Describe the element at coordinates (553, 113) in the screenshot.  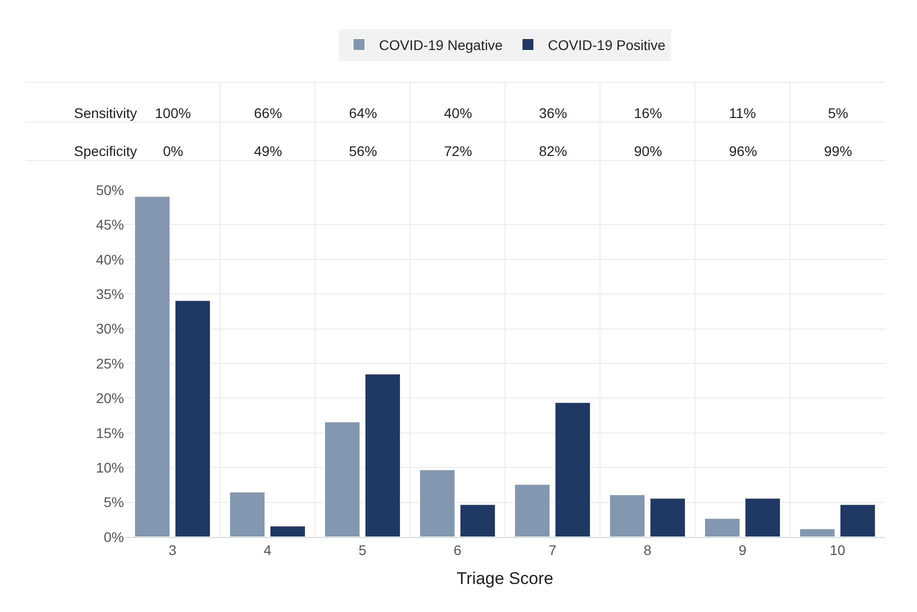
I see `text: 36%` at that location.